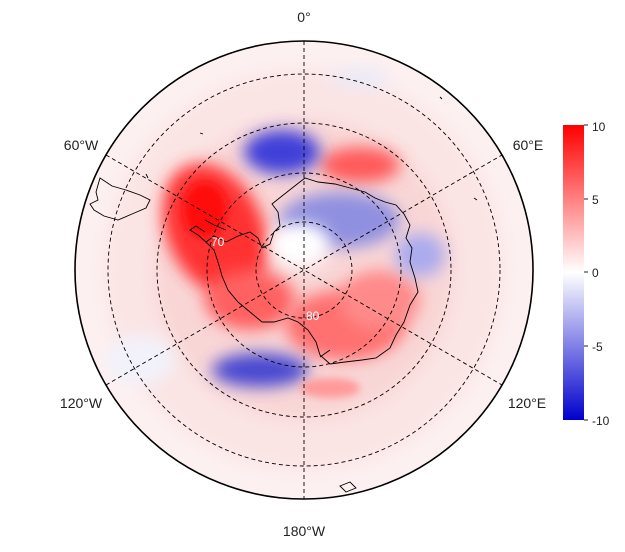 This screenshot has width=625, height=552. What do you see at coordinates (81, 145) in the screenshot?
I see `lon-label-60w: 60°W` at bounding box center [81, 145].